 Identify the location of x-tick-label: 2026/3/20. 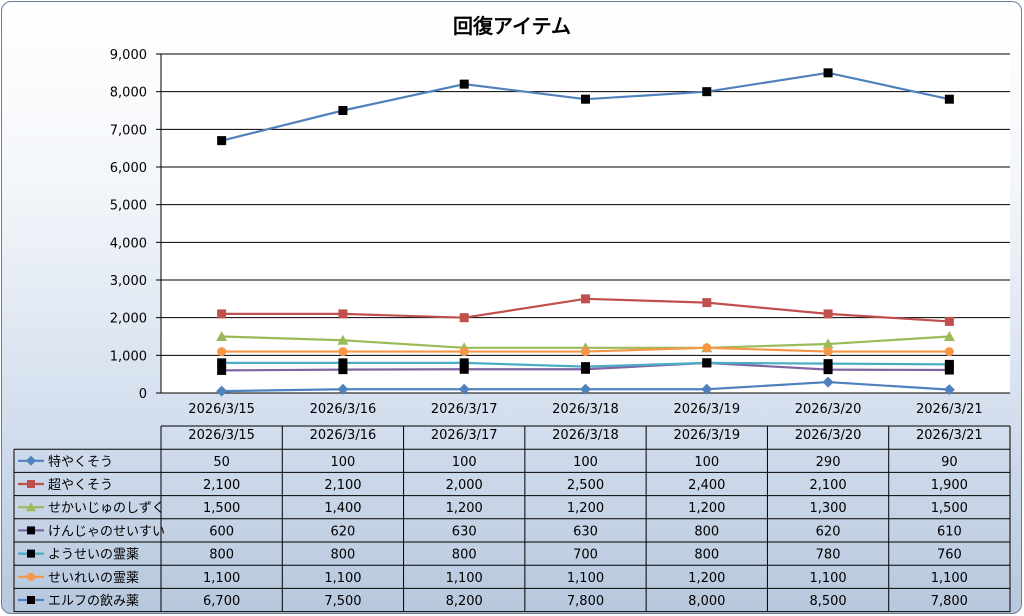
(828, 409).